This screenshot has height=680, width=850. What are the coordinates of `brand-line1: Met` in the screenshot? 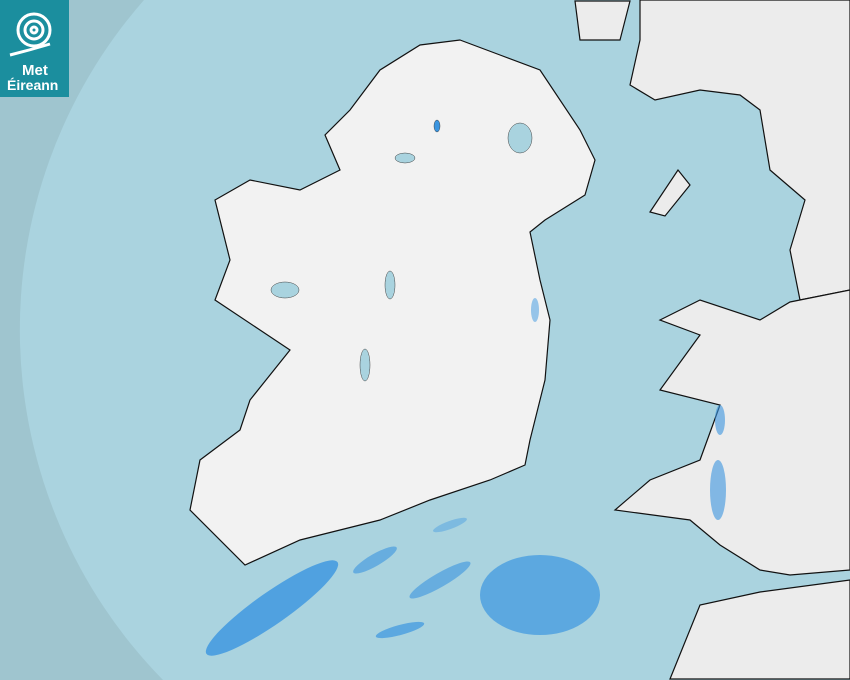 It's located at (35, 70).